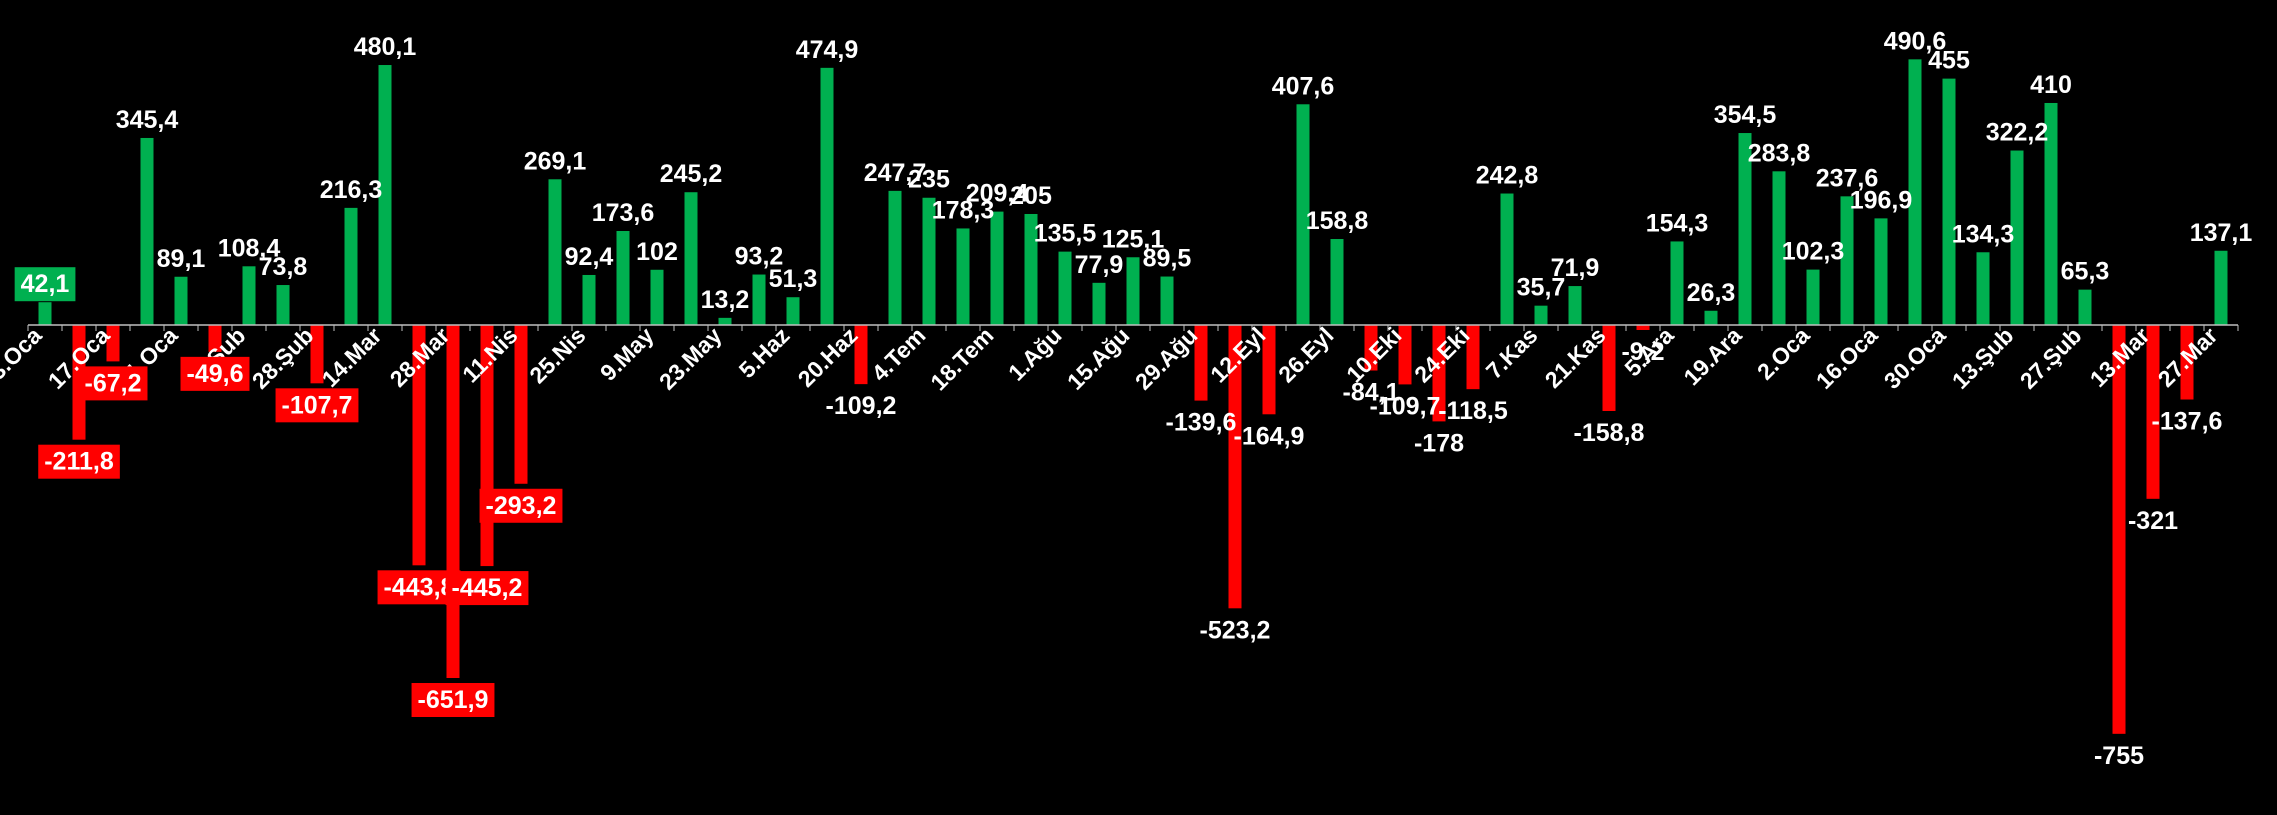 The image size is (2277, 815). Describe the element at coordinates (1609, 433) in the screenshot. I see `data-label: -158,8` at that location.